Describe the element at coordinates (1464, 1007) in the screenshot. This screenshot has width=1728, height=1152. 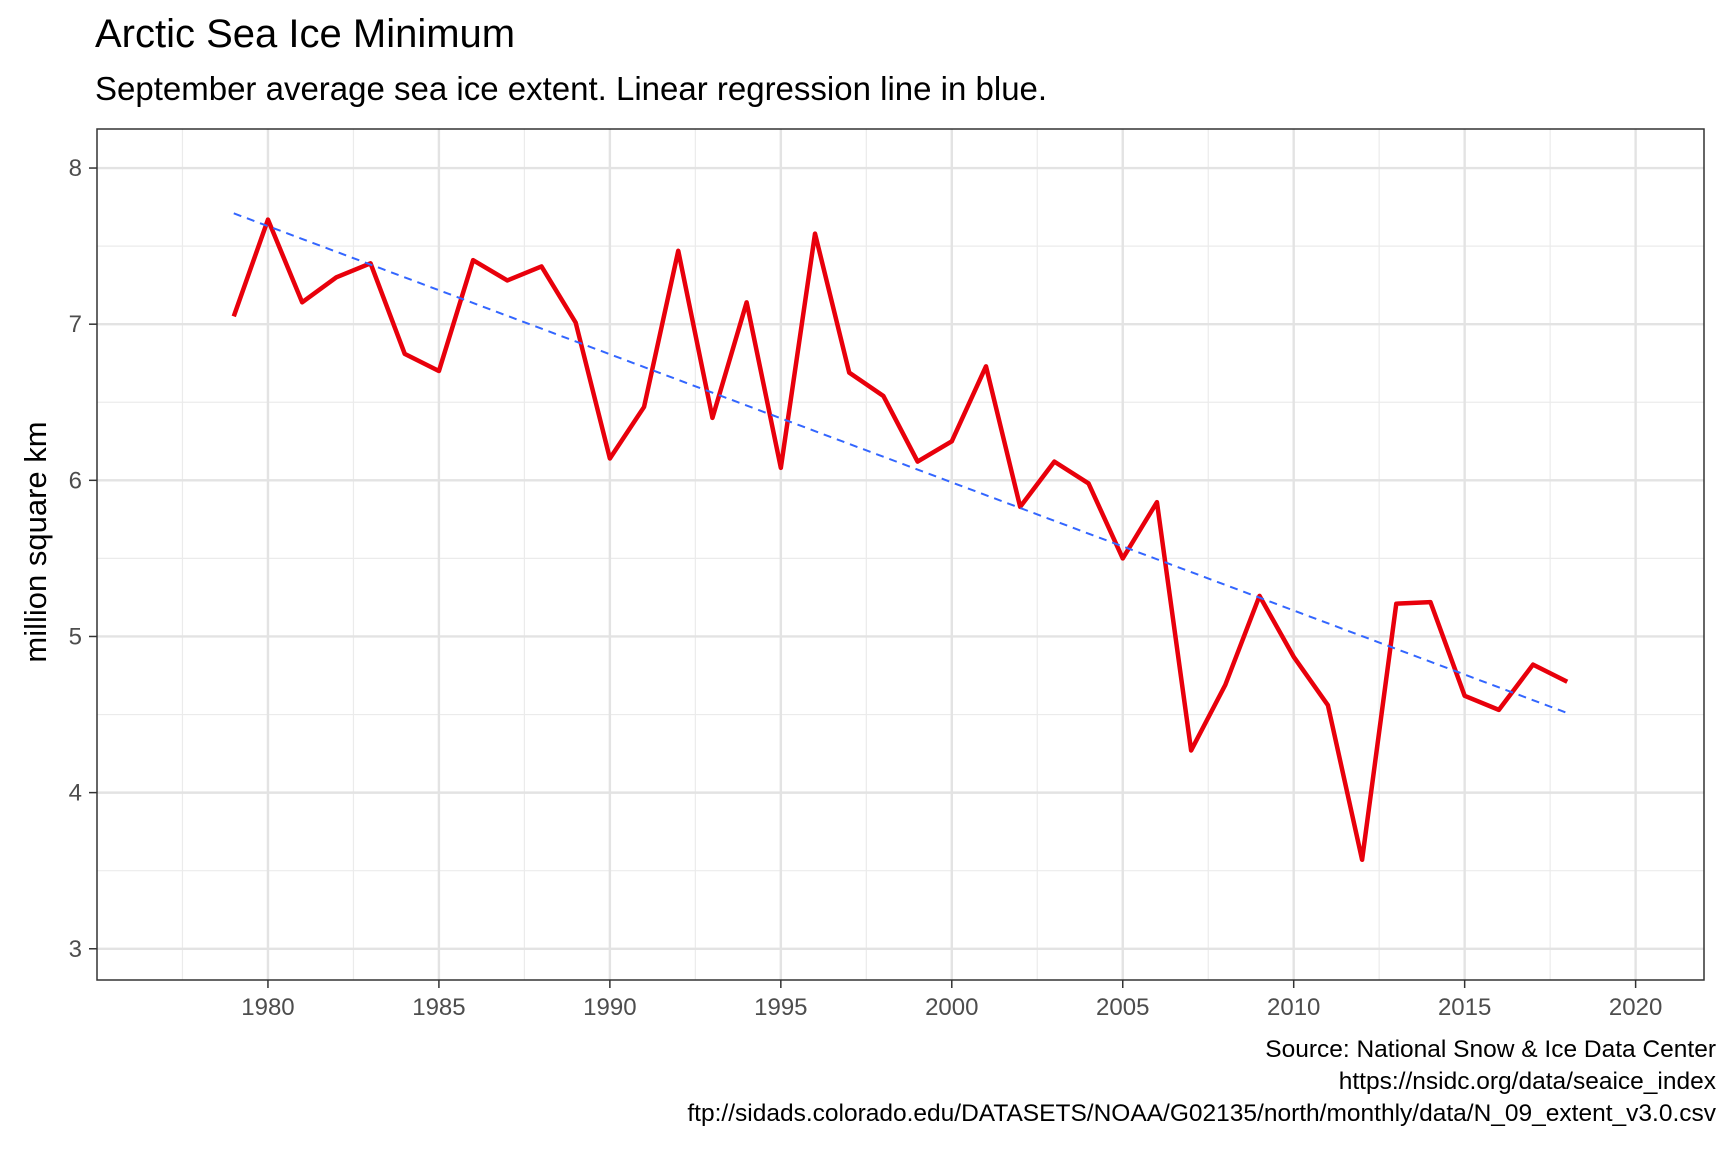
I see `x-tick-label: 2015` at that location.